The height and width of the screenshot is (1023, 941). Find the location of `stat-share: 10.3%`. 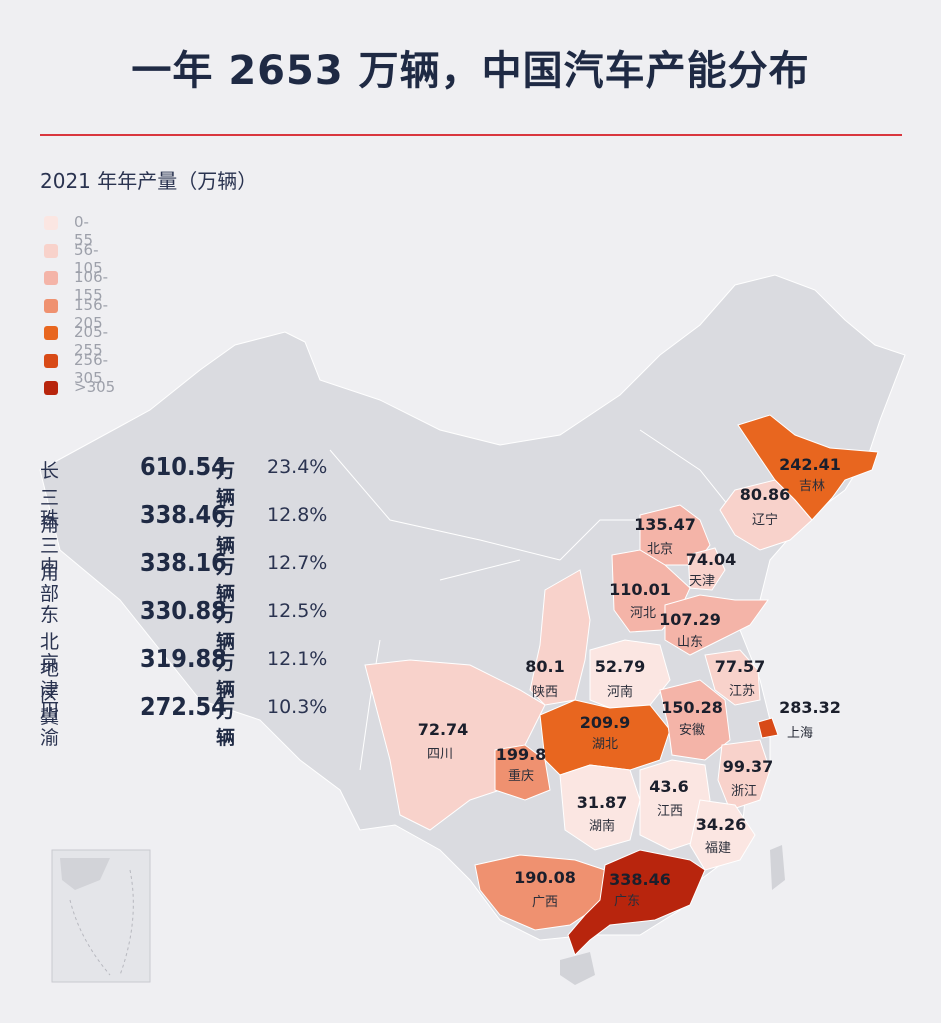

stat-share: 10.3% is located at coordinates (297, 707).